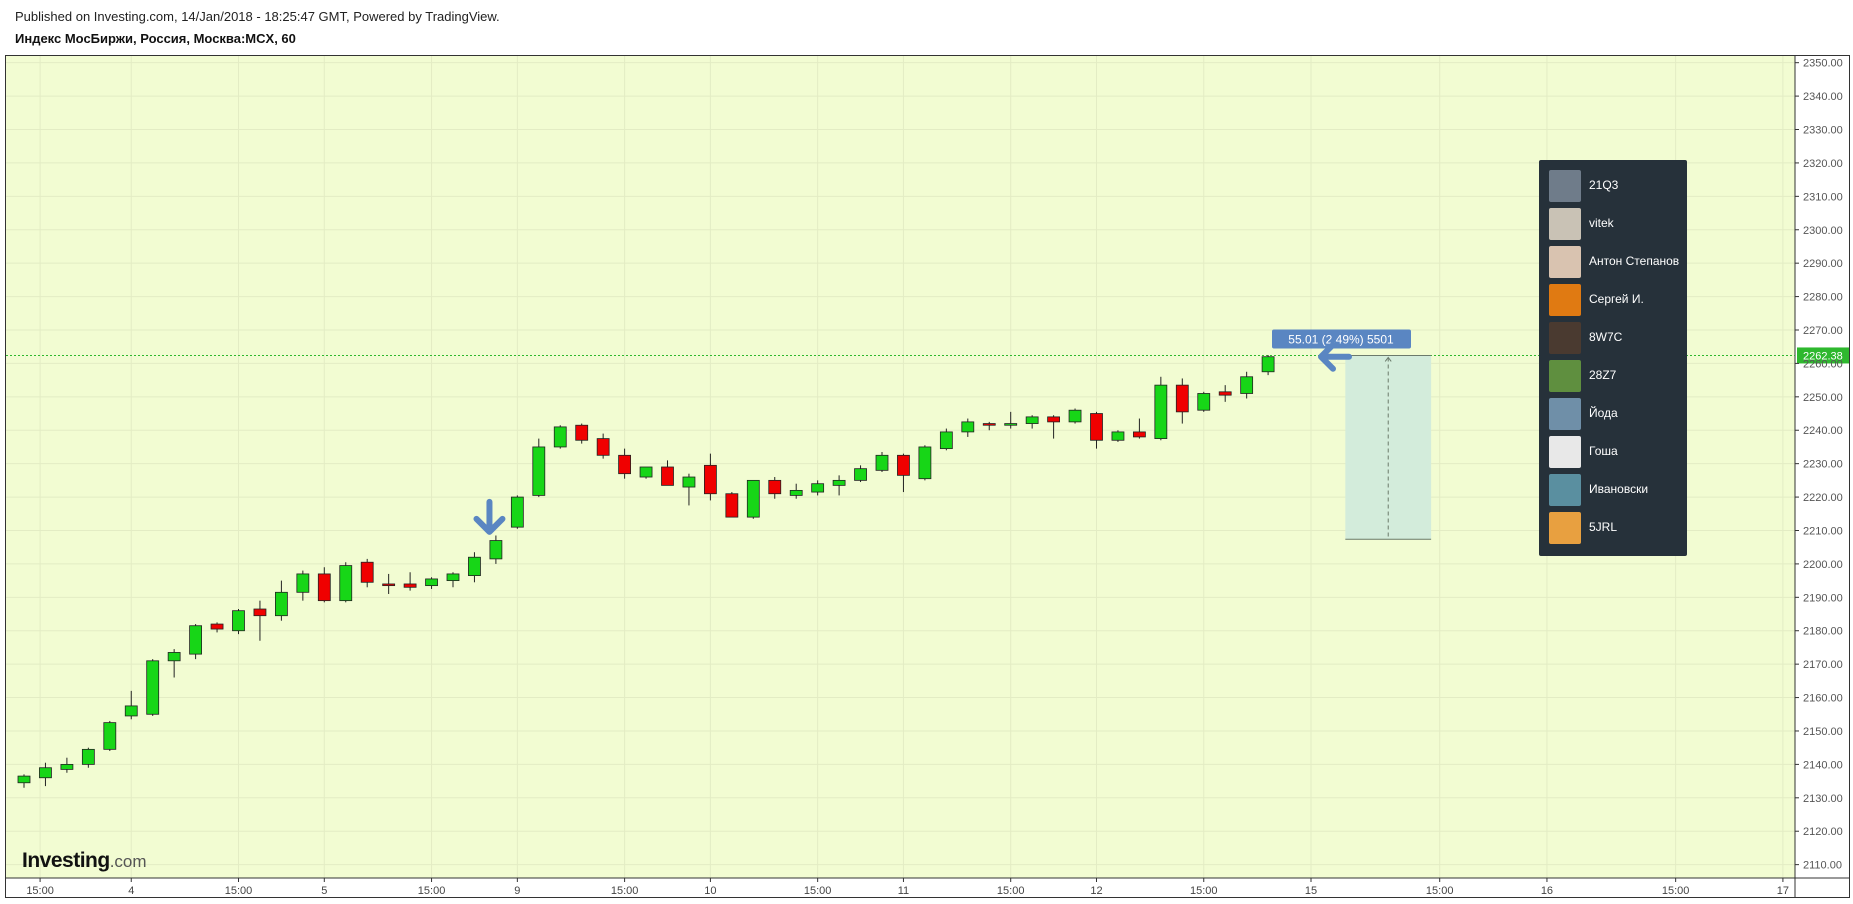 The image size is (1853, 904). I want to click on y-tick-label: 2310.00, so click(1823, 197).